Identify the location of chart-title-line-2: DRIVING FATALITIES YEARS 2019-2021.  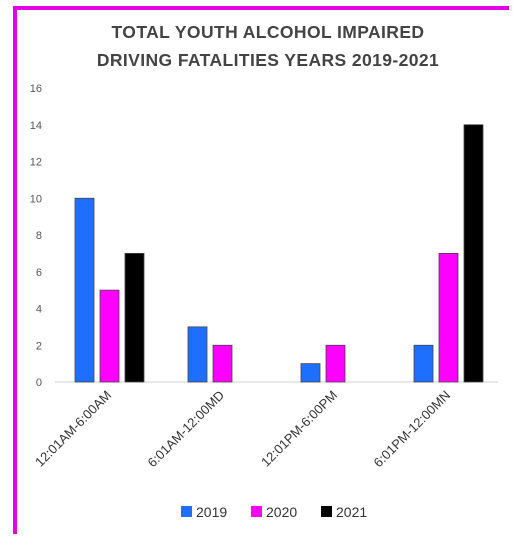
(268, 60).